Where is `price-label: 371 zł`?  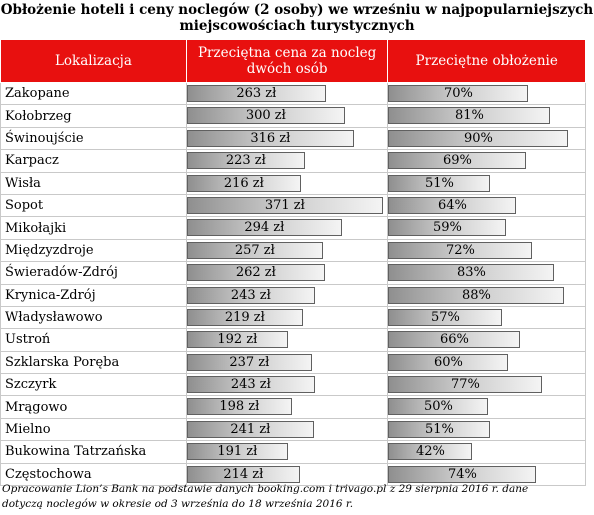 price-label: 371 zł is located at coordinates (284, 205).